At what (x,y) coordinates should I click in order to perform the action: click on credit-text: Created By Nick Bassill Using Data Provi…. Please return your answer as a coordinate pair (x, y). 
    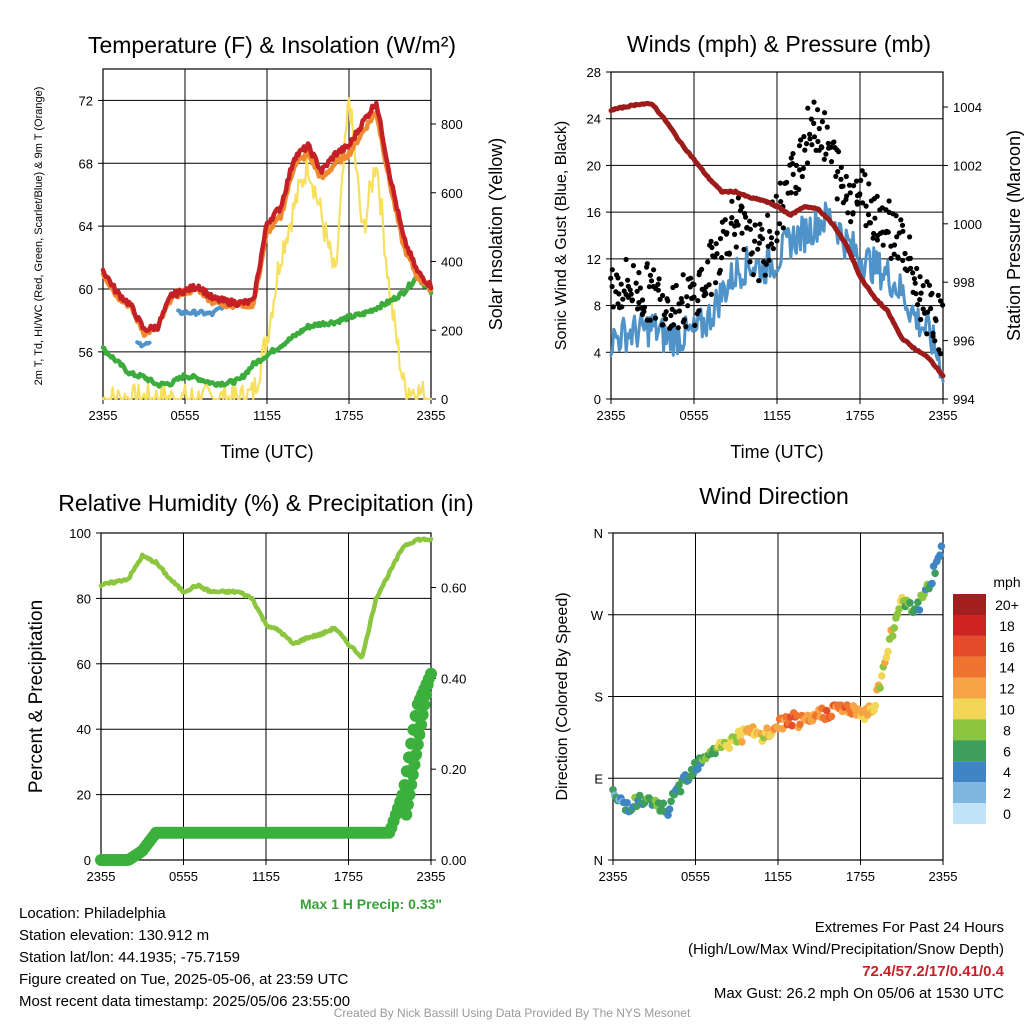
    Looking at the image, I should click on (512, 1013).